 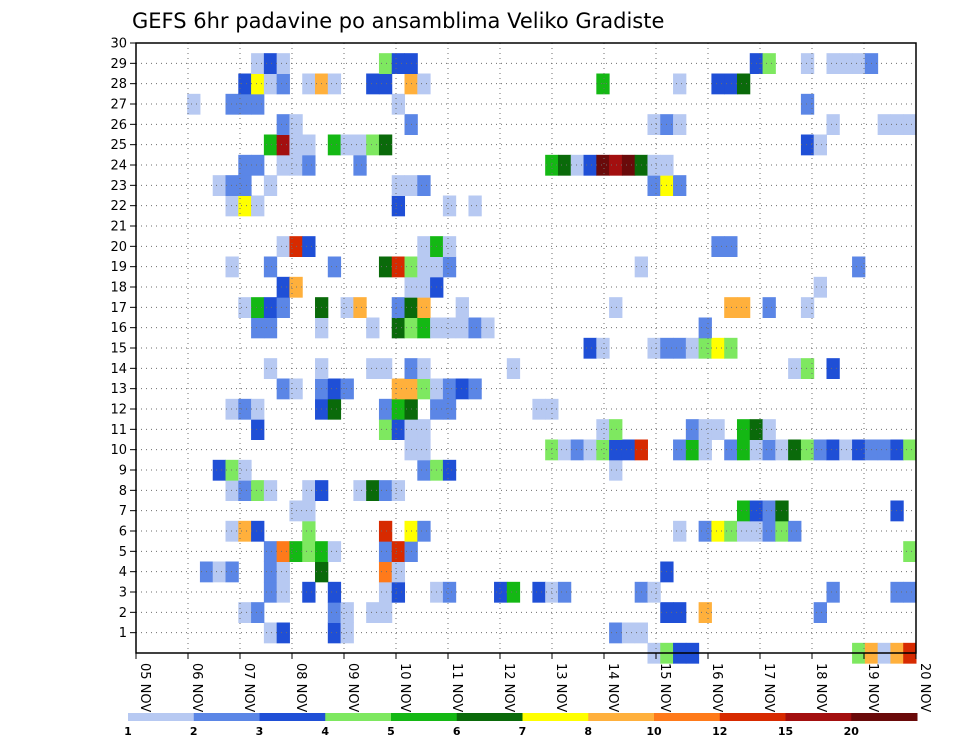 What do you see at coordinates (404, 687) in the screenshot?
I see `x-tick-label: 10 NOV` at bounding box center [404, 687].